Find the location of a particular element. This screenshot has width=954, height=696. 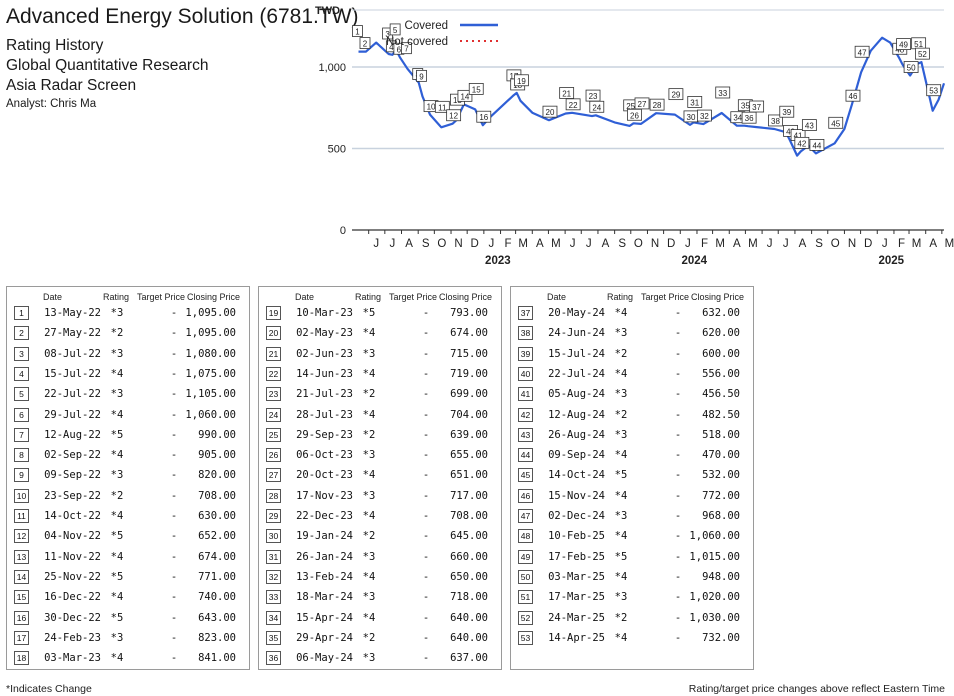

row-date: 22-Dec-23 is located at coordinates (324, 516).